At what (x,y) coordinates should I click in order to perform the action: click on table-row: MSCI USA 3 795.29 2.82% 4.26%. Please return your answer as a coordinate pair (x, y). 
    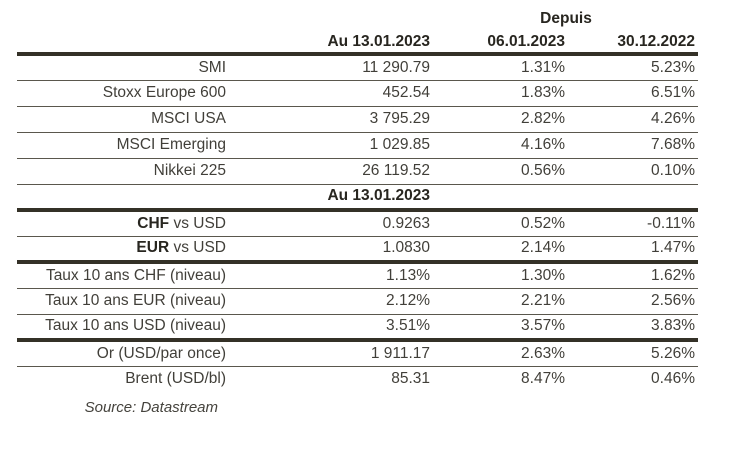
    Looking at the image, I should click on (357, 119).